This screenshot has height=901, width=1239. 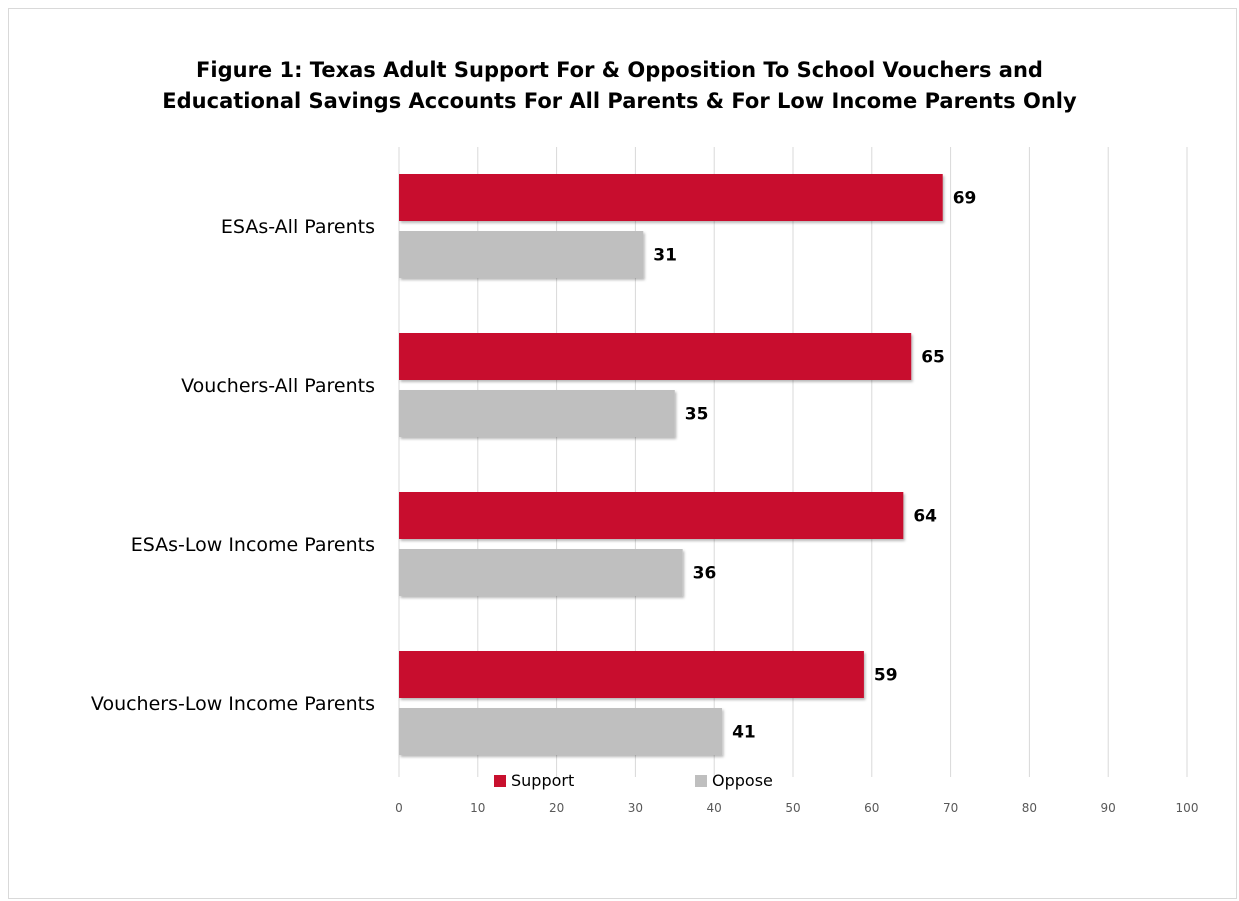 I want to click on x-tick-label: 30, so click(x=635, y=808).